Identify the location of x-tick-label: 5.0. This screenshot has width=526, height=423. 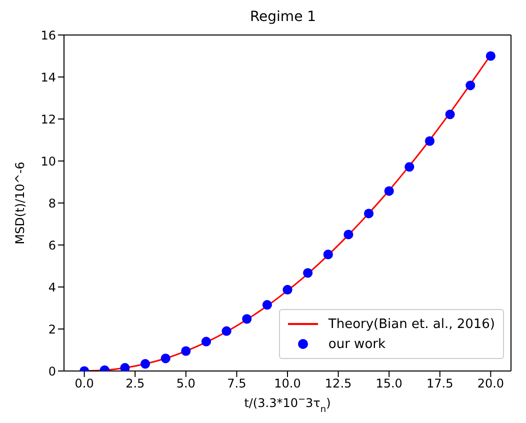
(186, 383).